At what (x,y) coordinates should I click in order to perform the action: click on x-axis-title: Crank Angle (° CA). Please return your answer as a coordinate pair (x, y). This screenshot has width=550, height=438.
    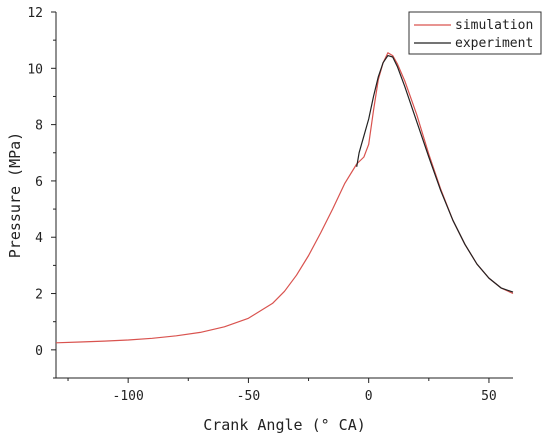
    Looking at the image, I should click on (284, 425).